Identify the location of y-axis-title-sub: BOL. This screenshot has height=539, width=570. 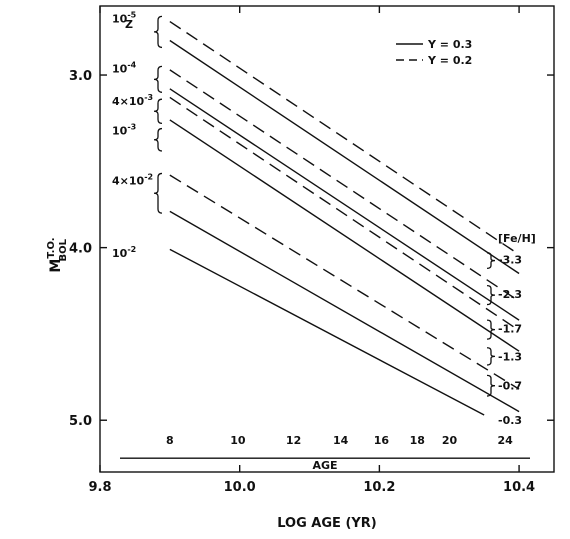
(63, 249).